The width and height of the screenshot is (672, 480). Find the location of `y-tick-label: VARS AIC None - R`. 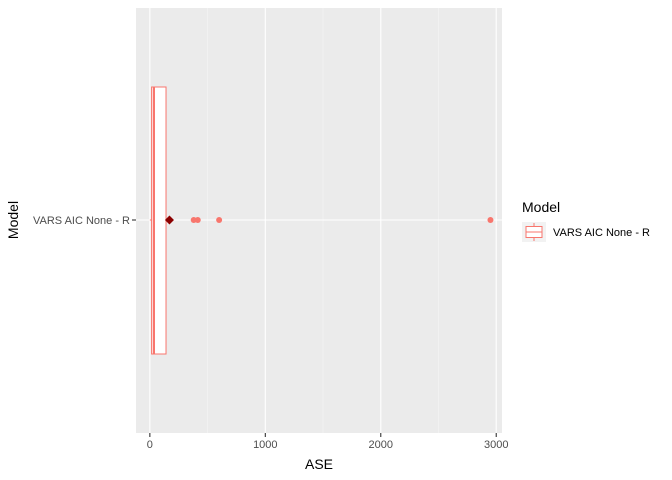

y-tick-label: VARS AIC None - R is located at coordinates (81, 221).